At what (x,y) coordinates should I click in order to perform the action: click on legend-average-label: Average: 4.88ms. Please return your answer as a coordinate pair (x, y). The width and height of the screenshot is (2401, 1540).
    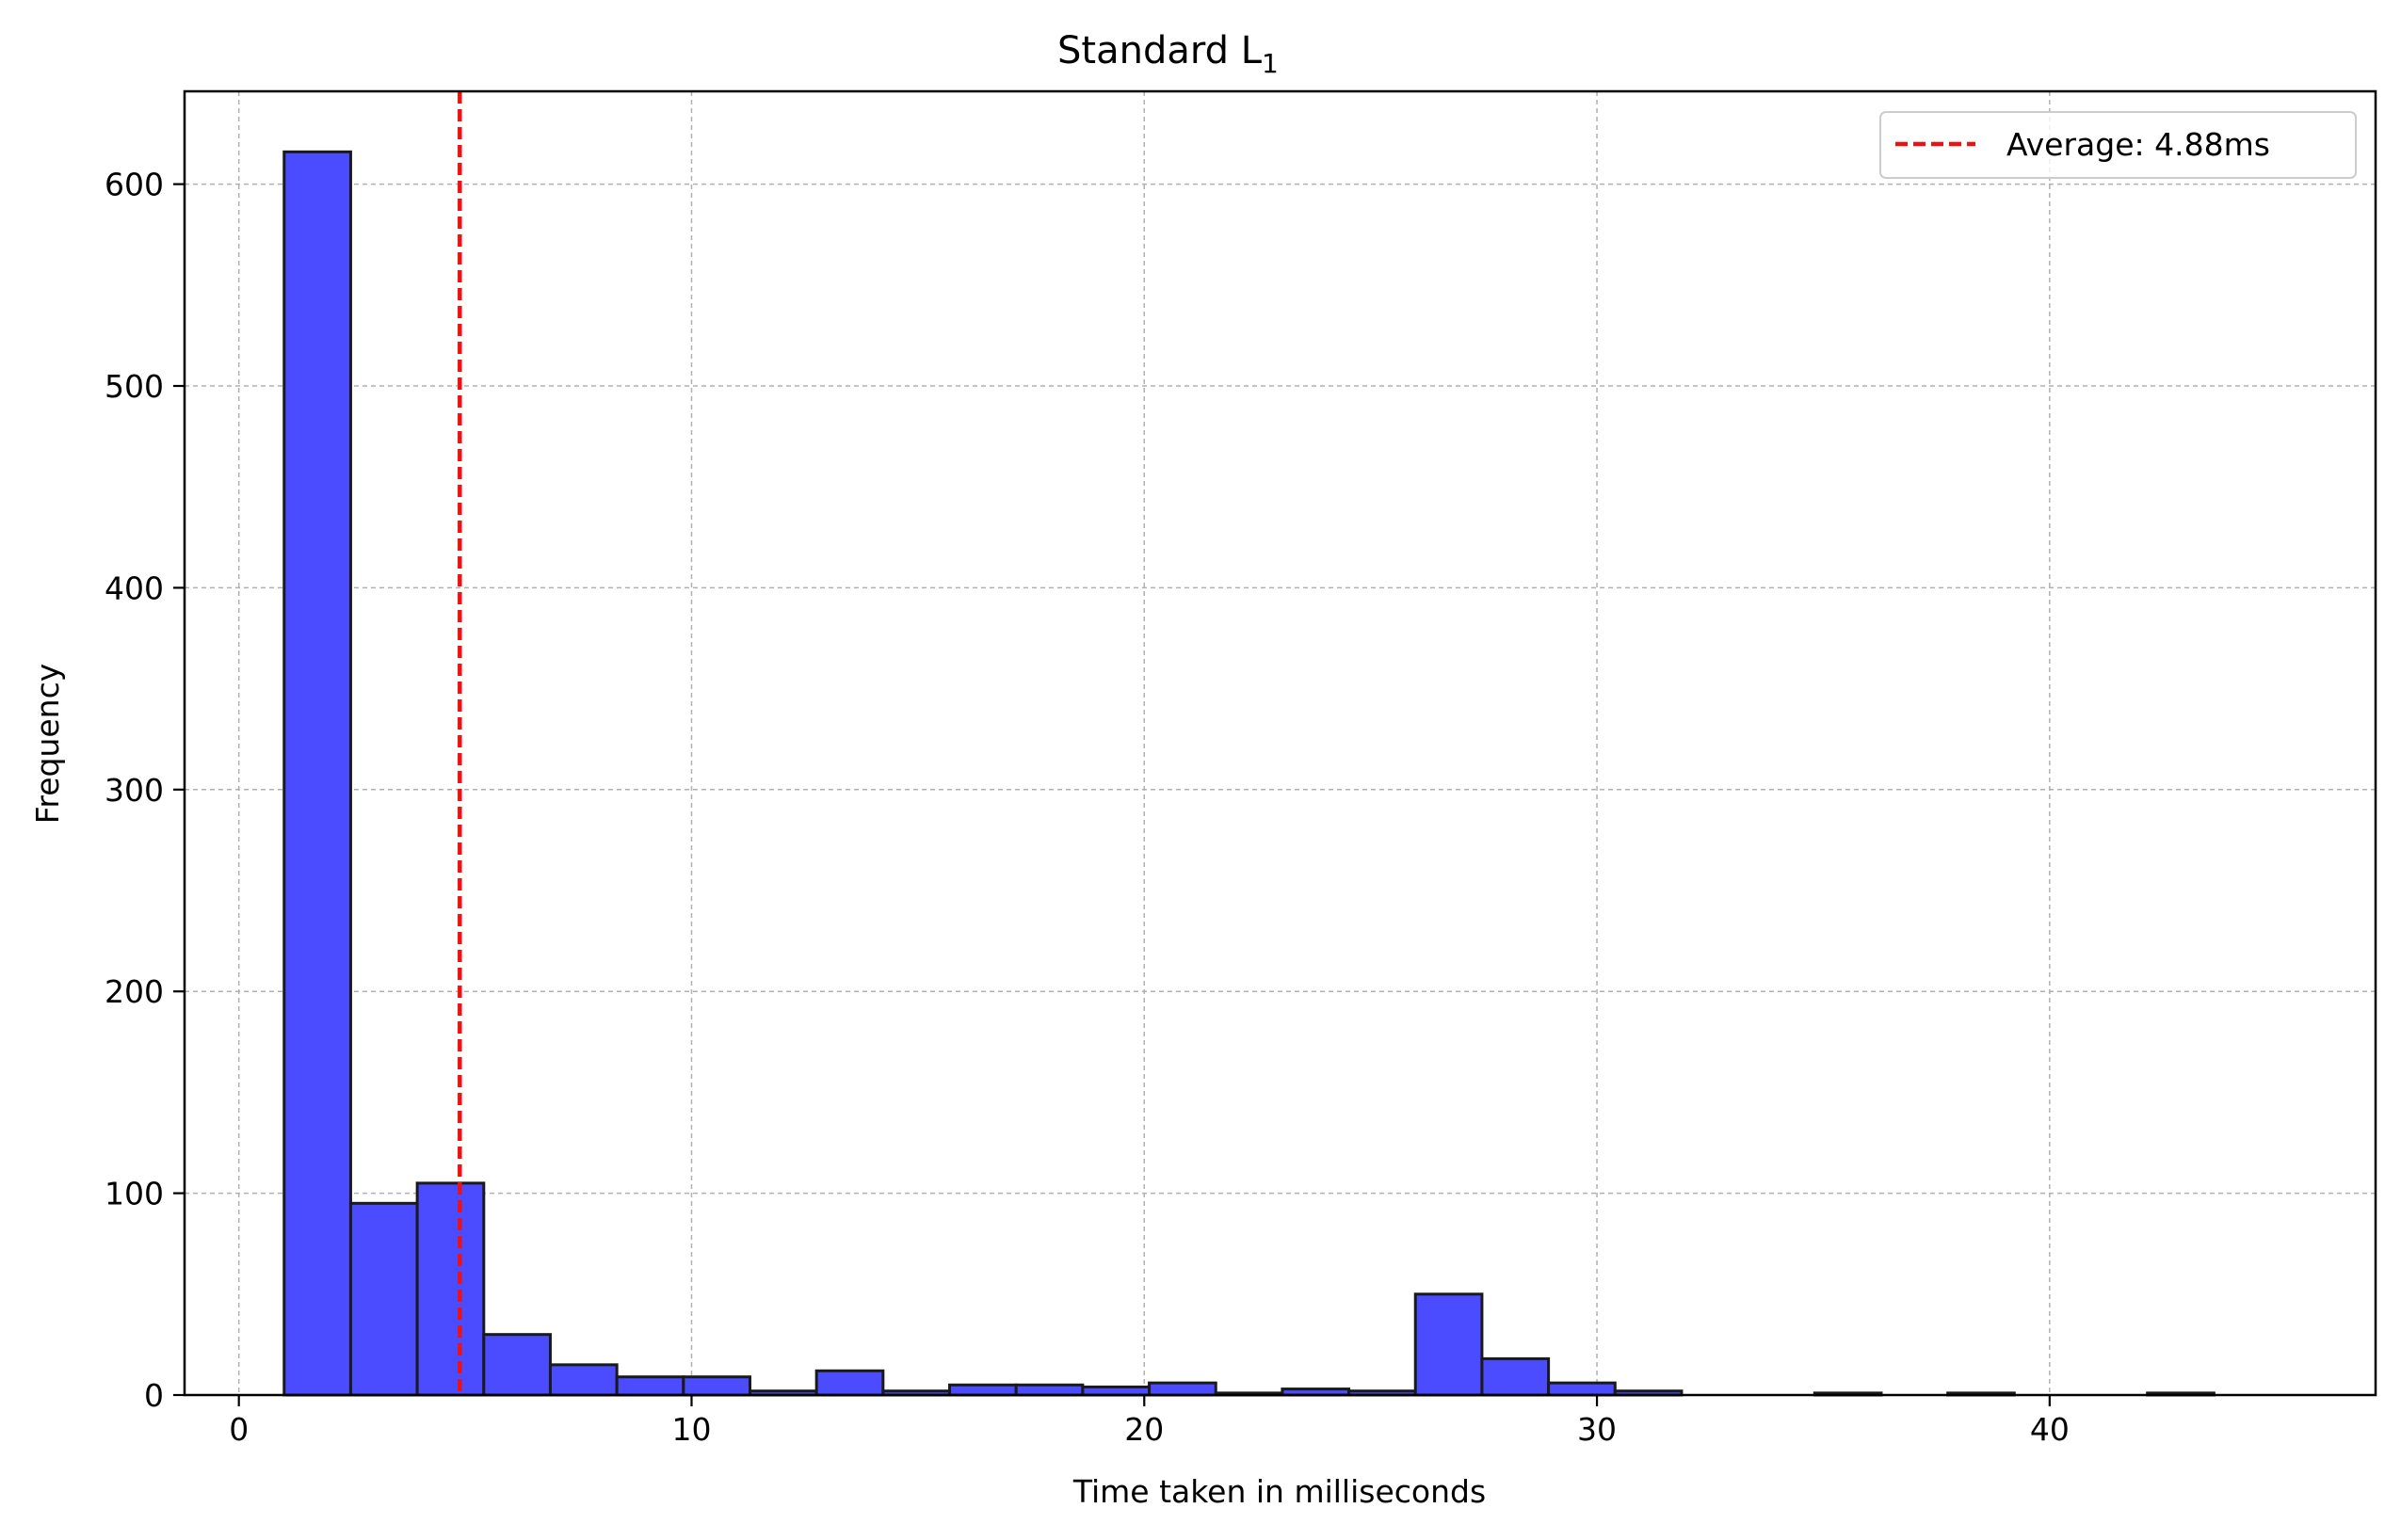
    Looking at the image, I should click on (2138, 144).